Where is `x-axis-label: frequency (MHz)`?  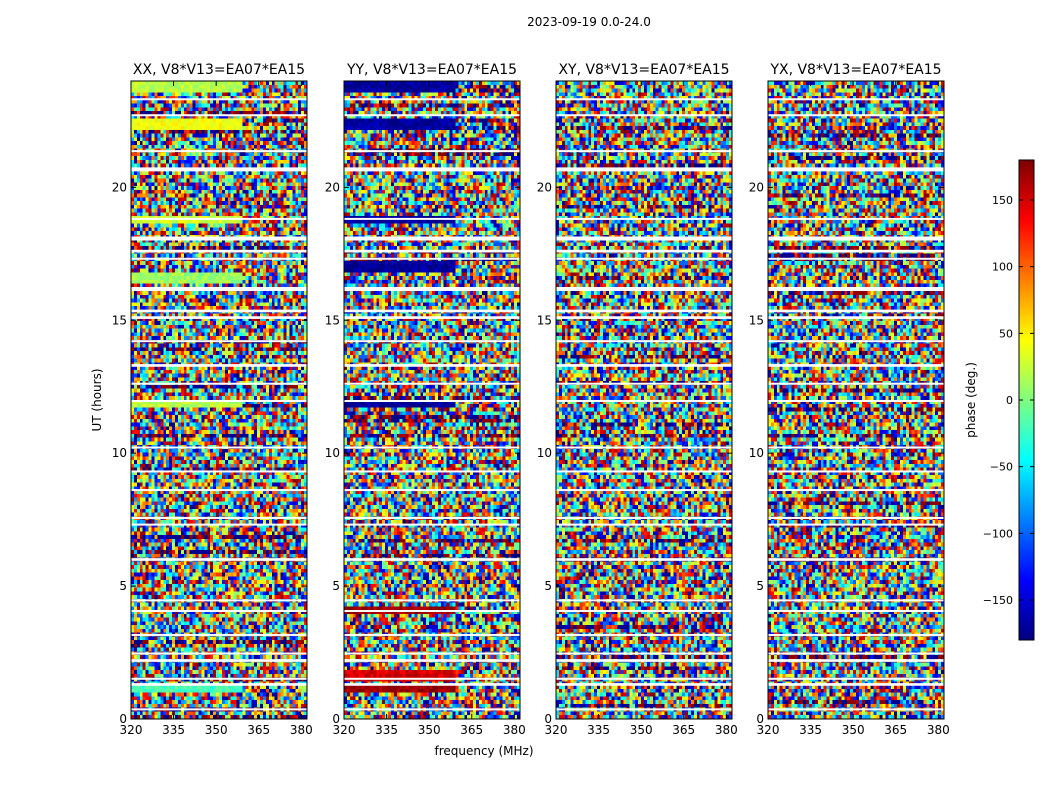
x-axis-label: frequency (MHz) is located at coordinates (483, 751).